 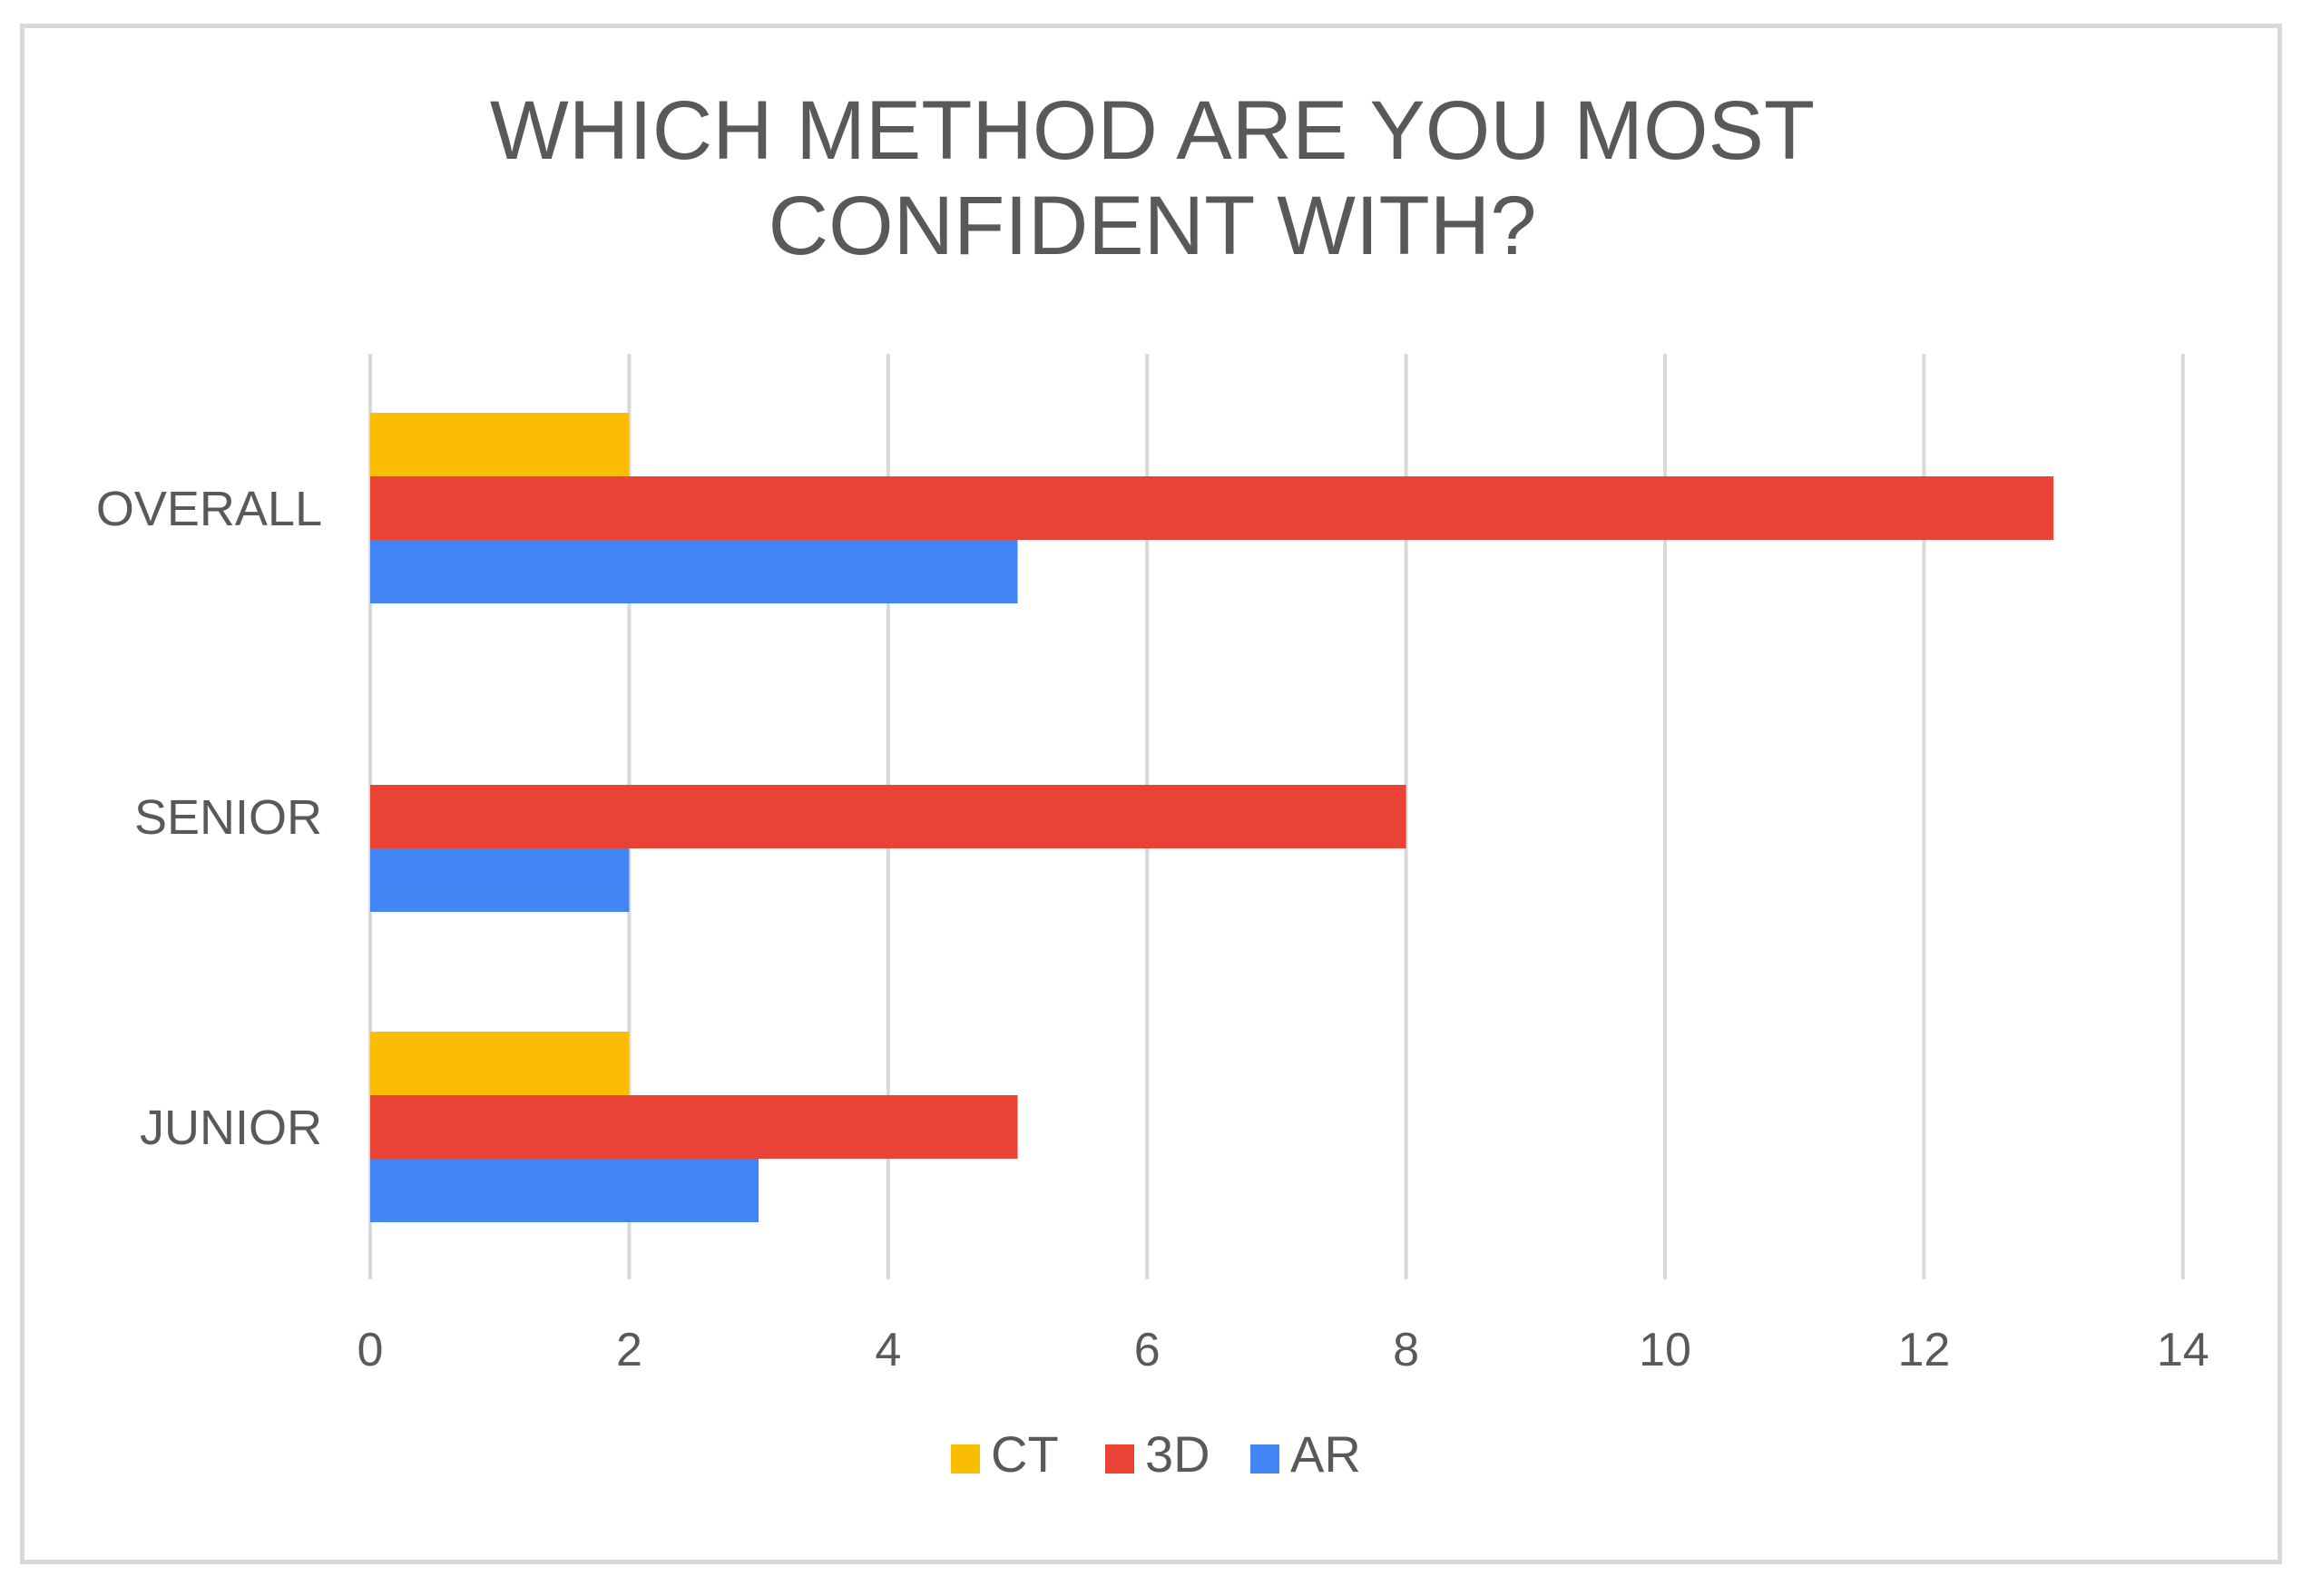 I want to click on x-tick-label-14: 14, so click(x=2183, y=1350).